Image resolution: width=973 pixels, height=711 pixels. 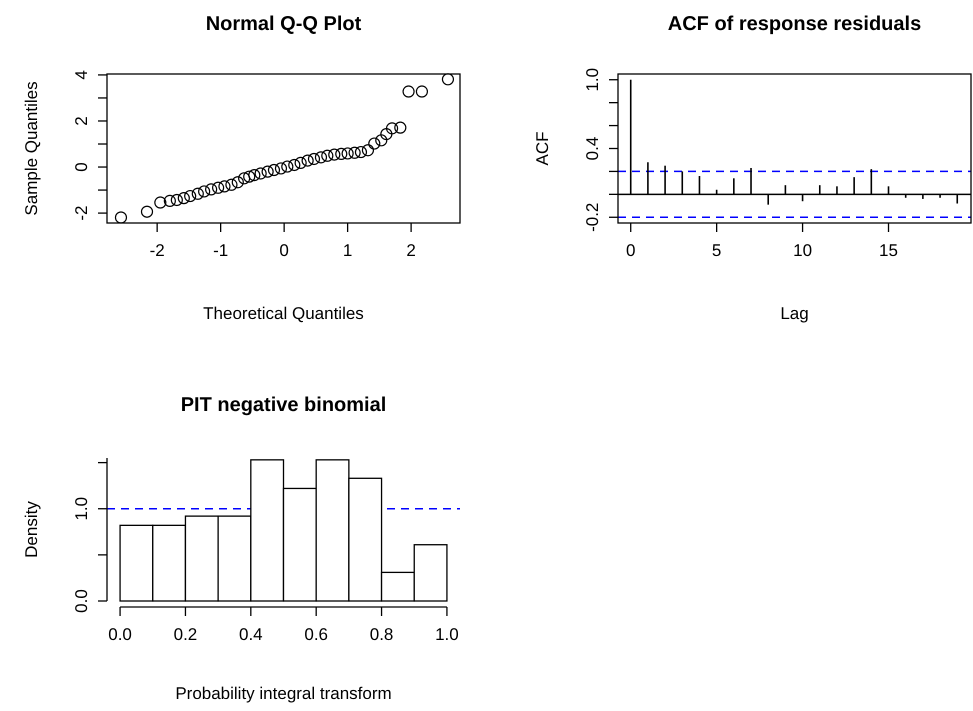 What do you see at coordinates (81, 213) in the screenshot?
I see `y-tick-label: -2` at bounding box center [81, 213].